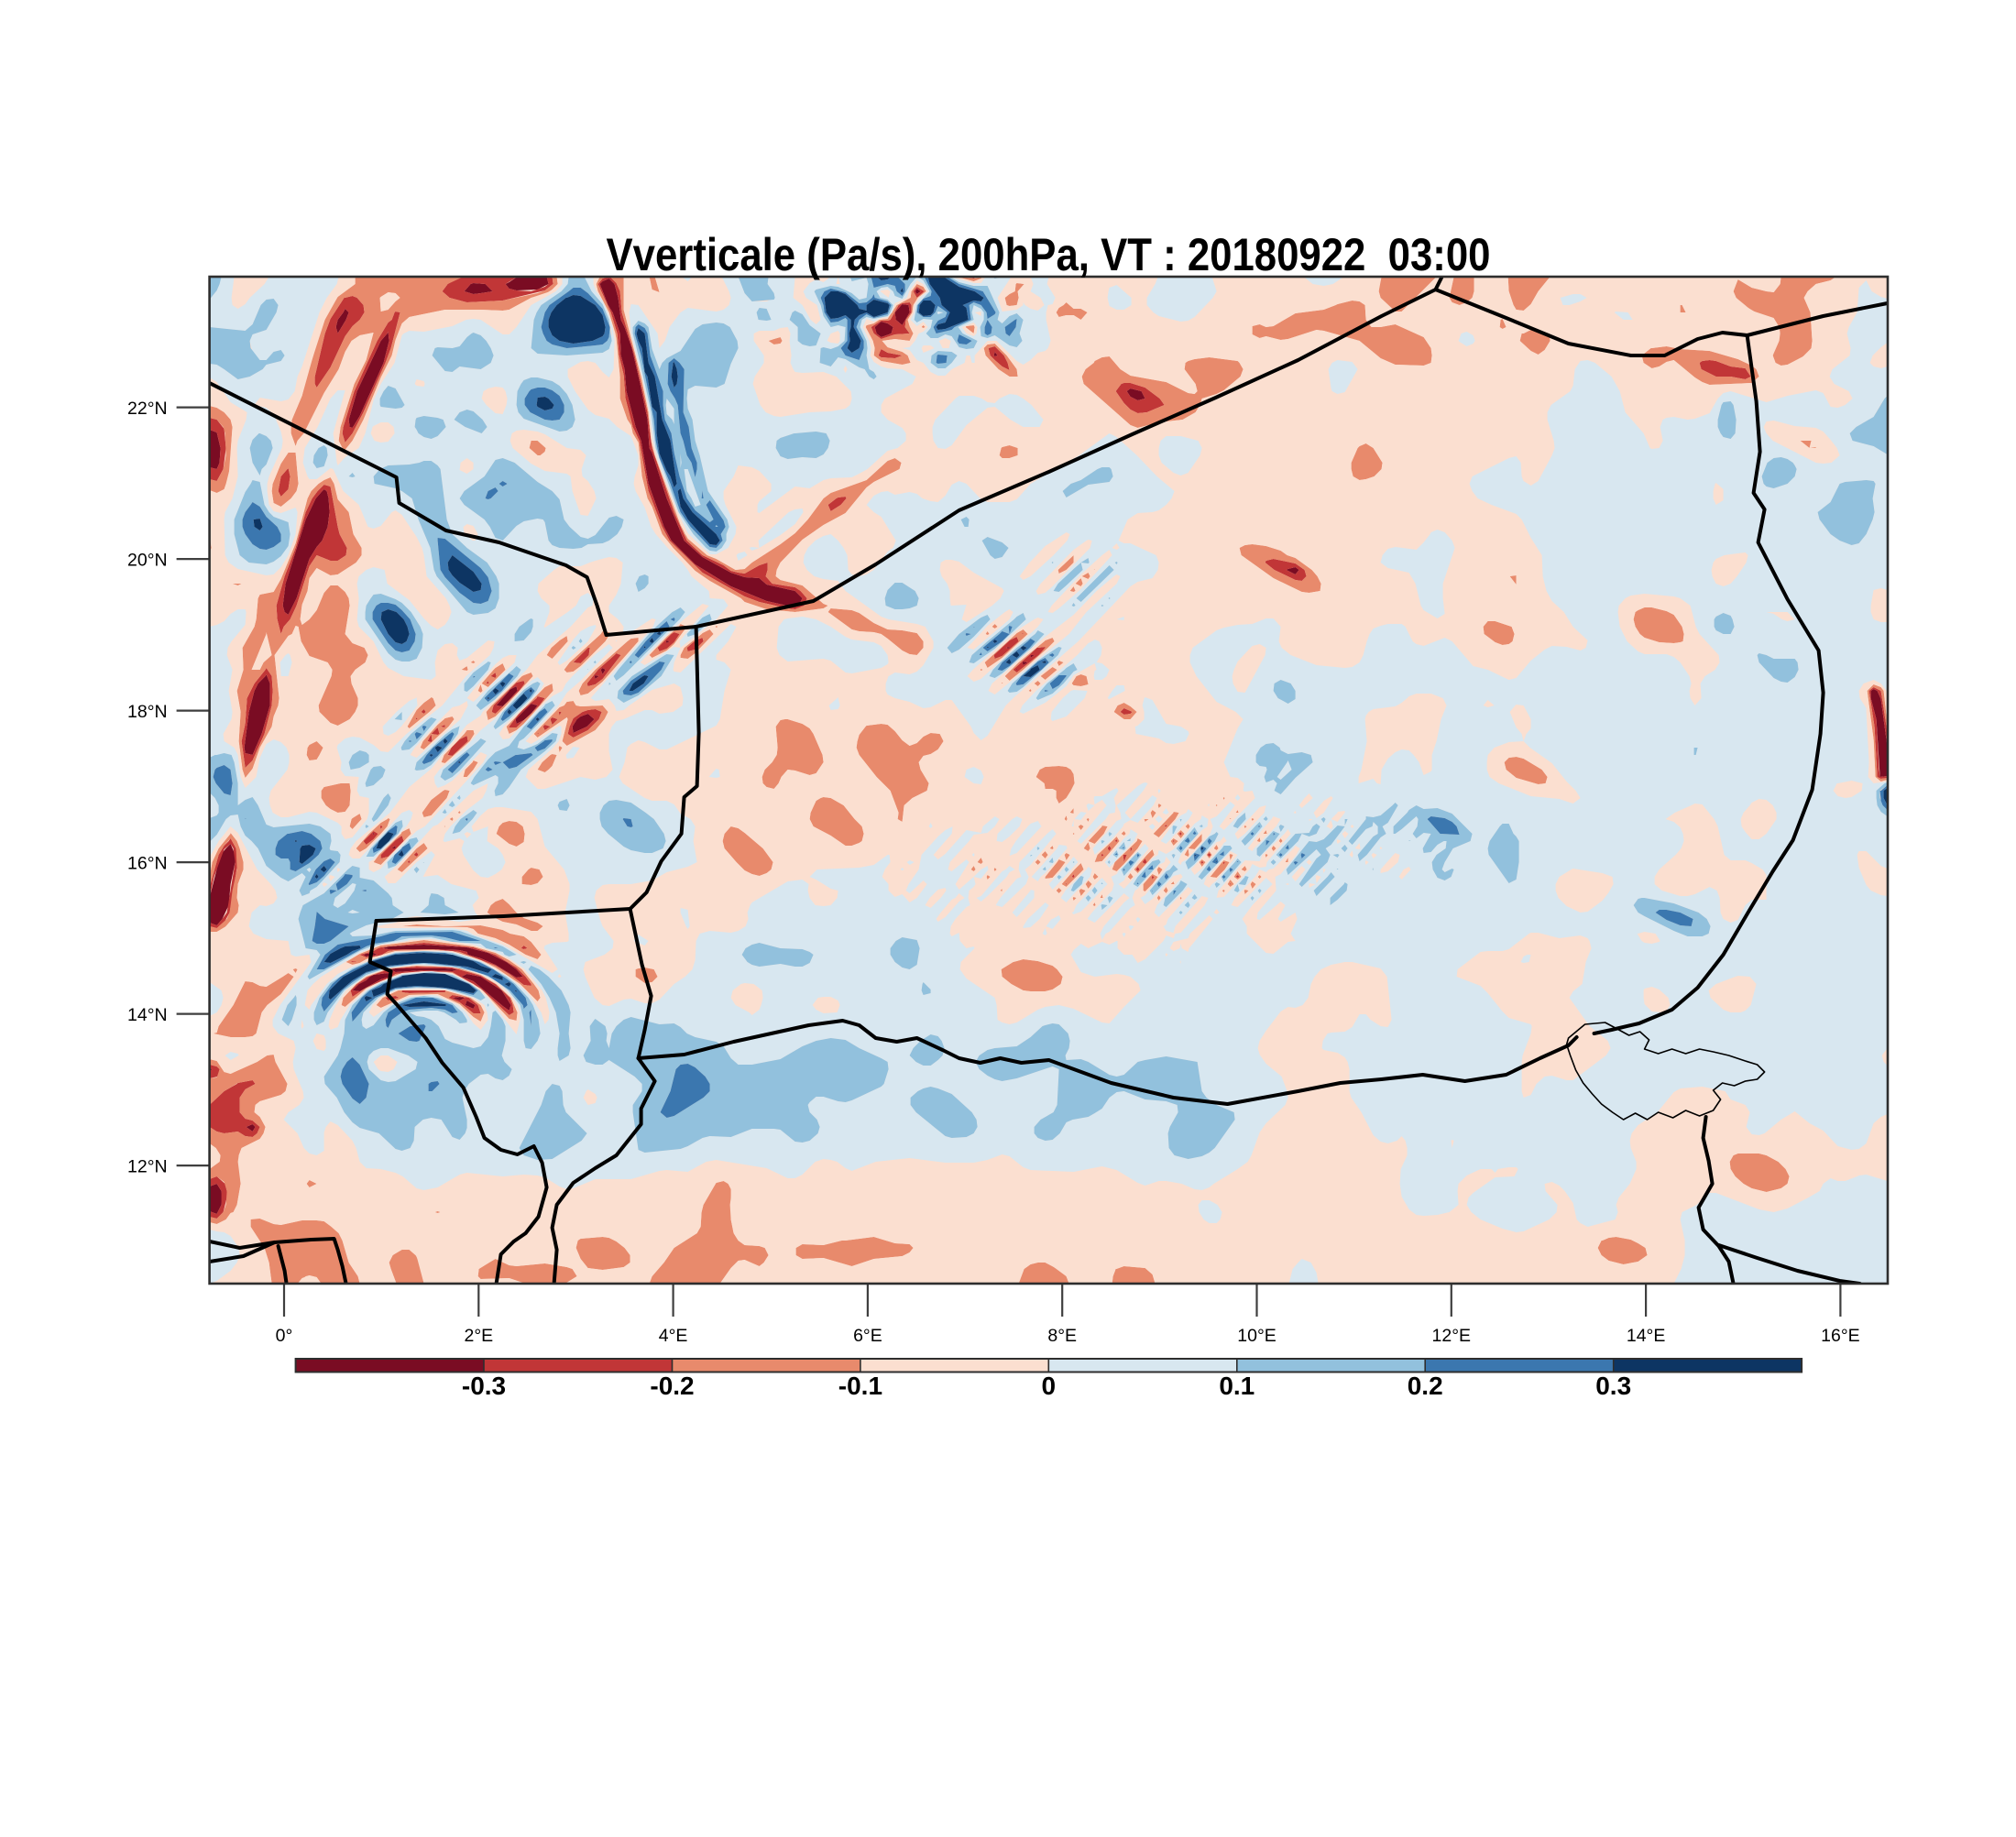 Image resolution: width=2016 pixels, height=1837 pixels. I want to click on svg-text: 0°, so click(284, 1336).